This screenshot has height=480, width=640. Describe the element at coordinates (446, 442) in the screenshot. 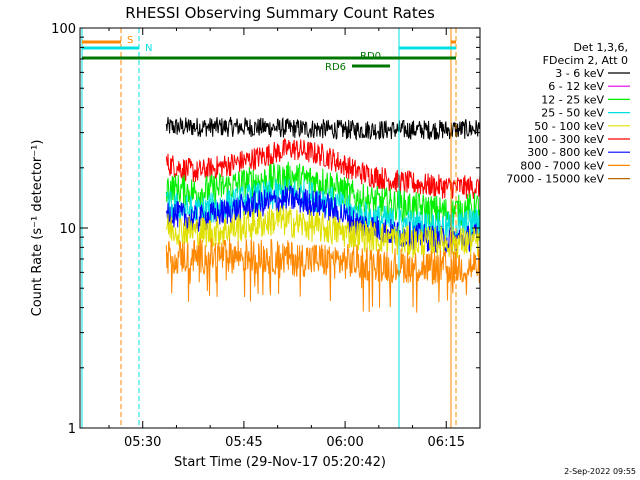

I see `x-tick-label-3: 06:15` at that location.